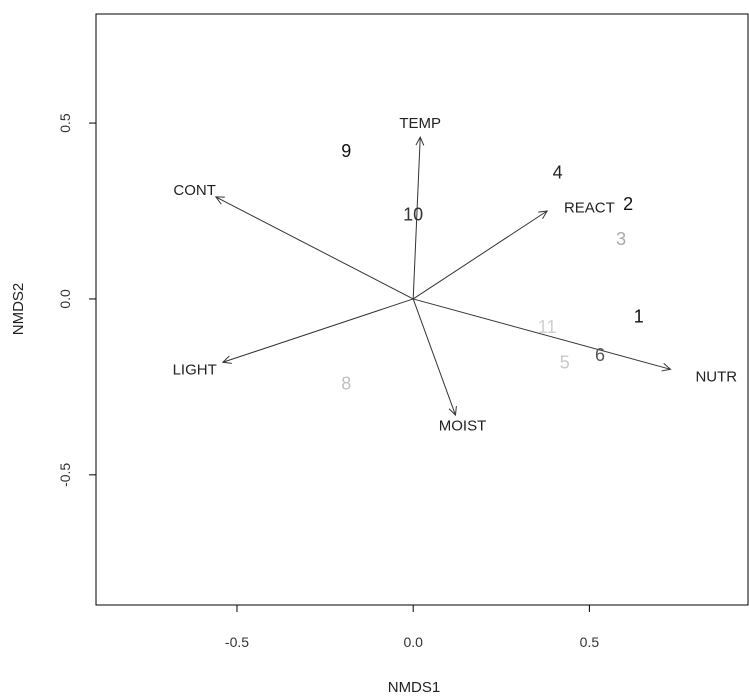  I want to click on vector-arrow-moist, so click(434, 357).